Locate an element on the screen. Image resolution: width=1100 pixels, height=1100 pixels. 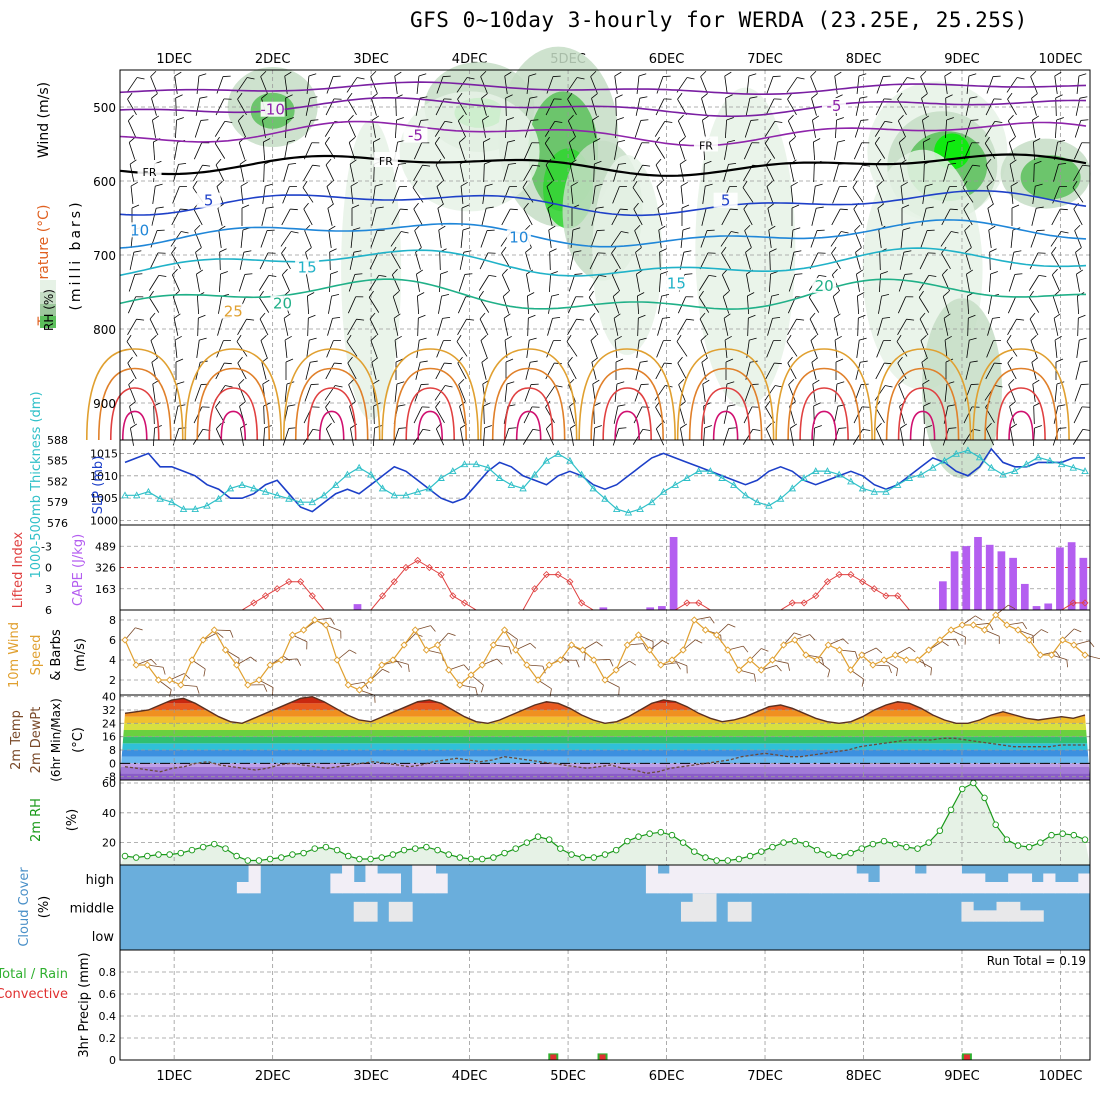
rh-area is located at coordinates (605, 824).